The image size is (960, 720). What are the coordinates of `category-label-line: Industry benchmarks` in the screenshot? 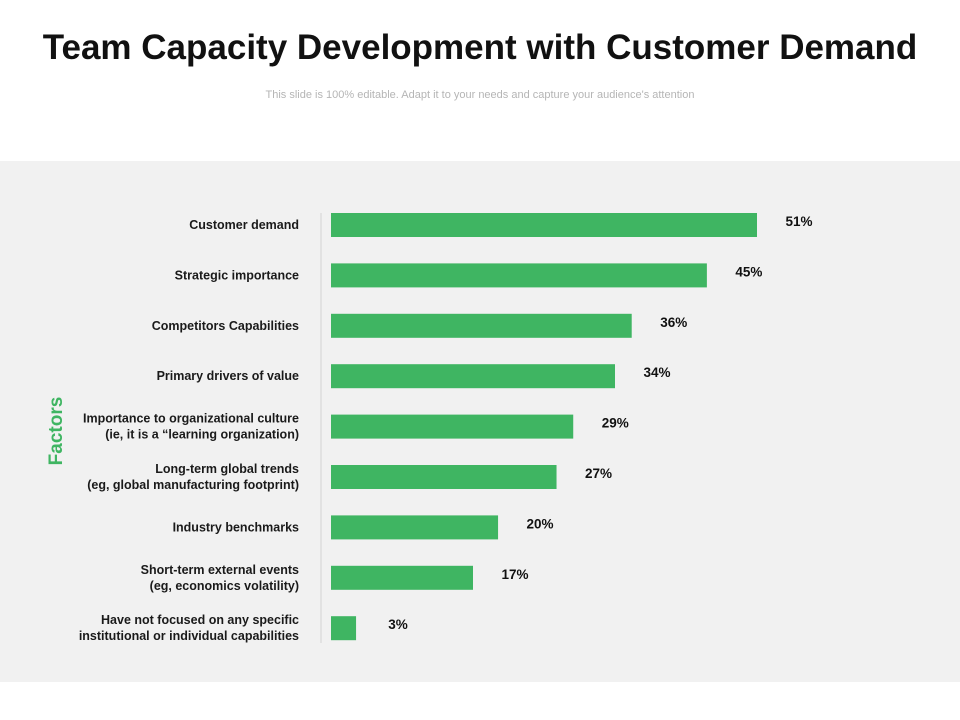 It's located at (236, 527).